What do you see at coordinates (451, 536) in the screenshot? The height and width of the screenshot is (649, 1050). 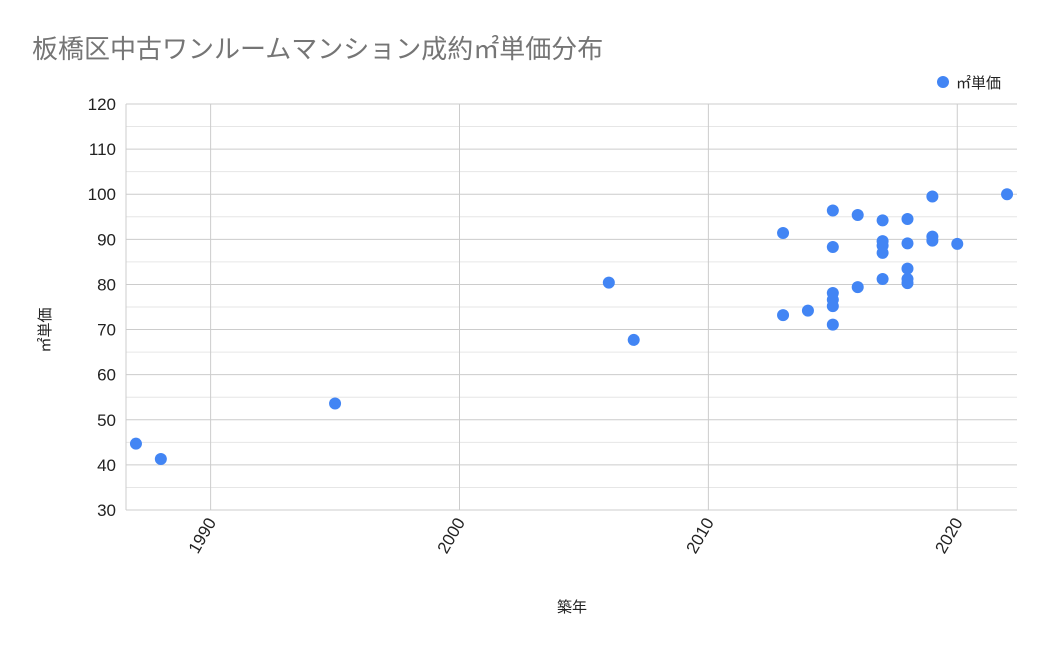 I see `x-tick-label: 2000` at bounding box center [451, 536].